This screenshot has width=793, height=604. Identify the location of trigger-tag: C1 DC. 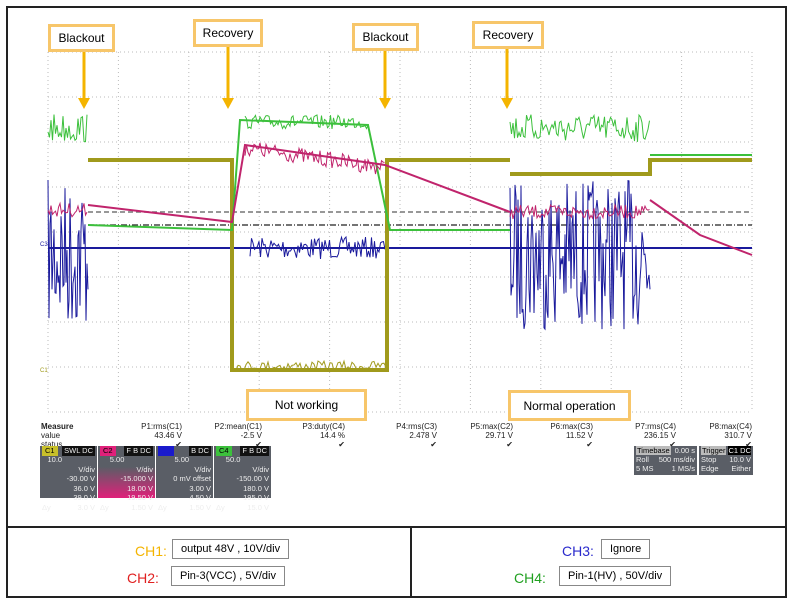
(739, 450).